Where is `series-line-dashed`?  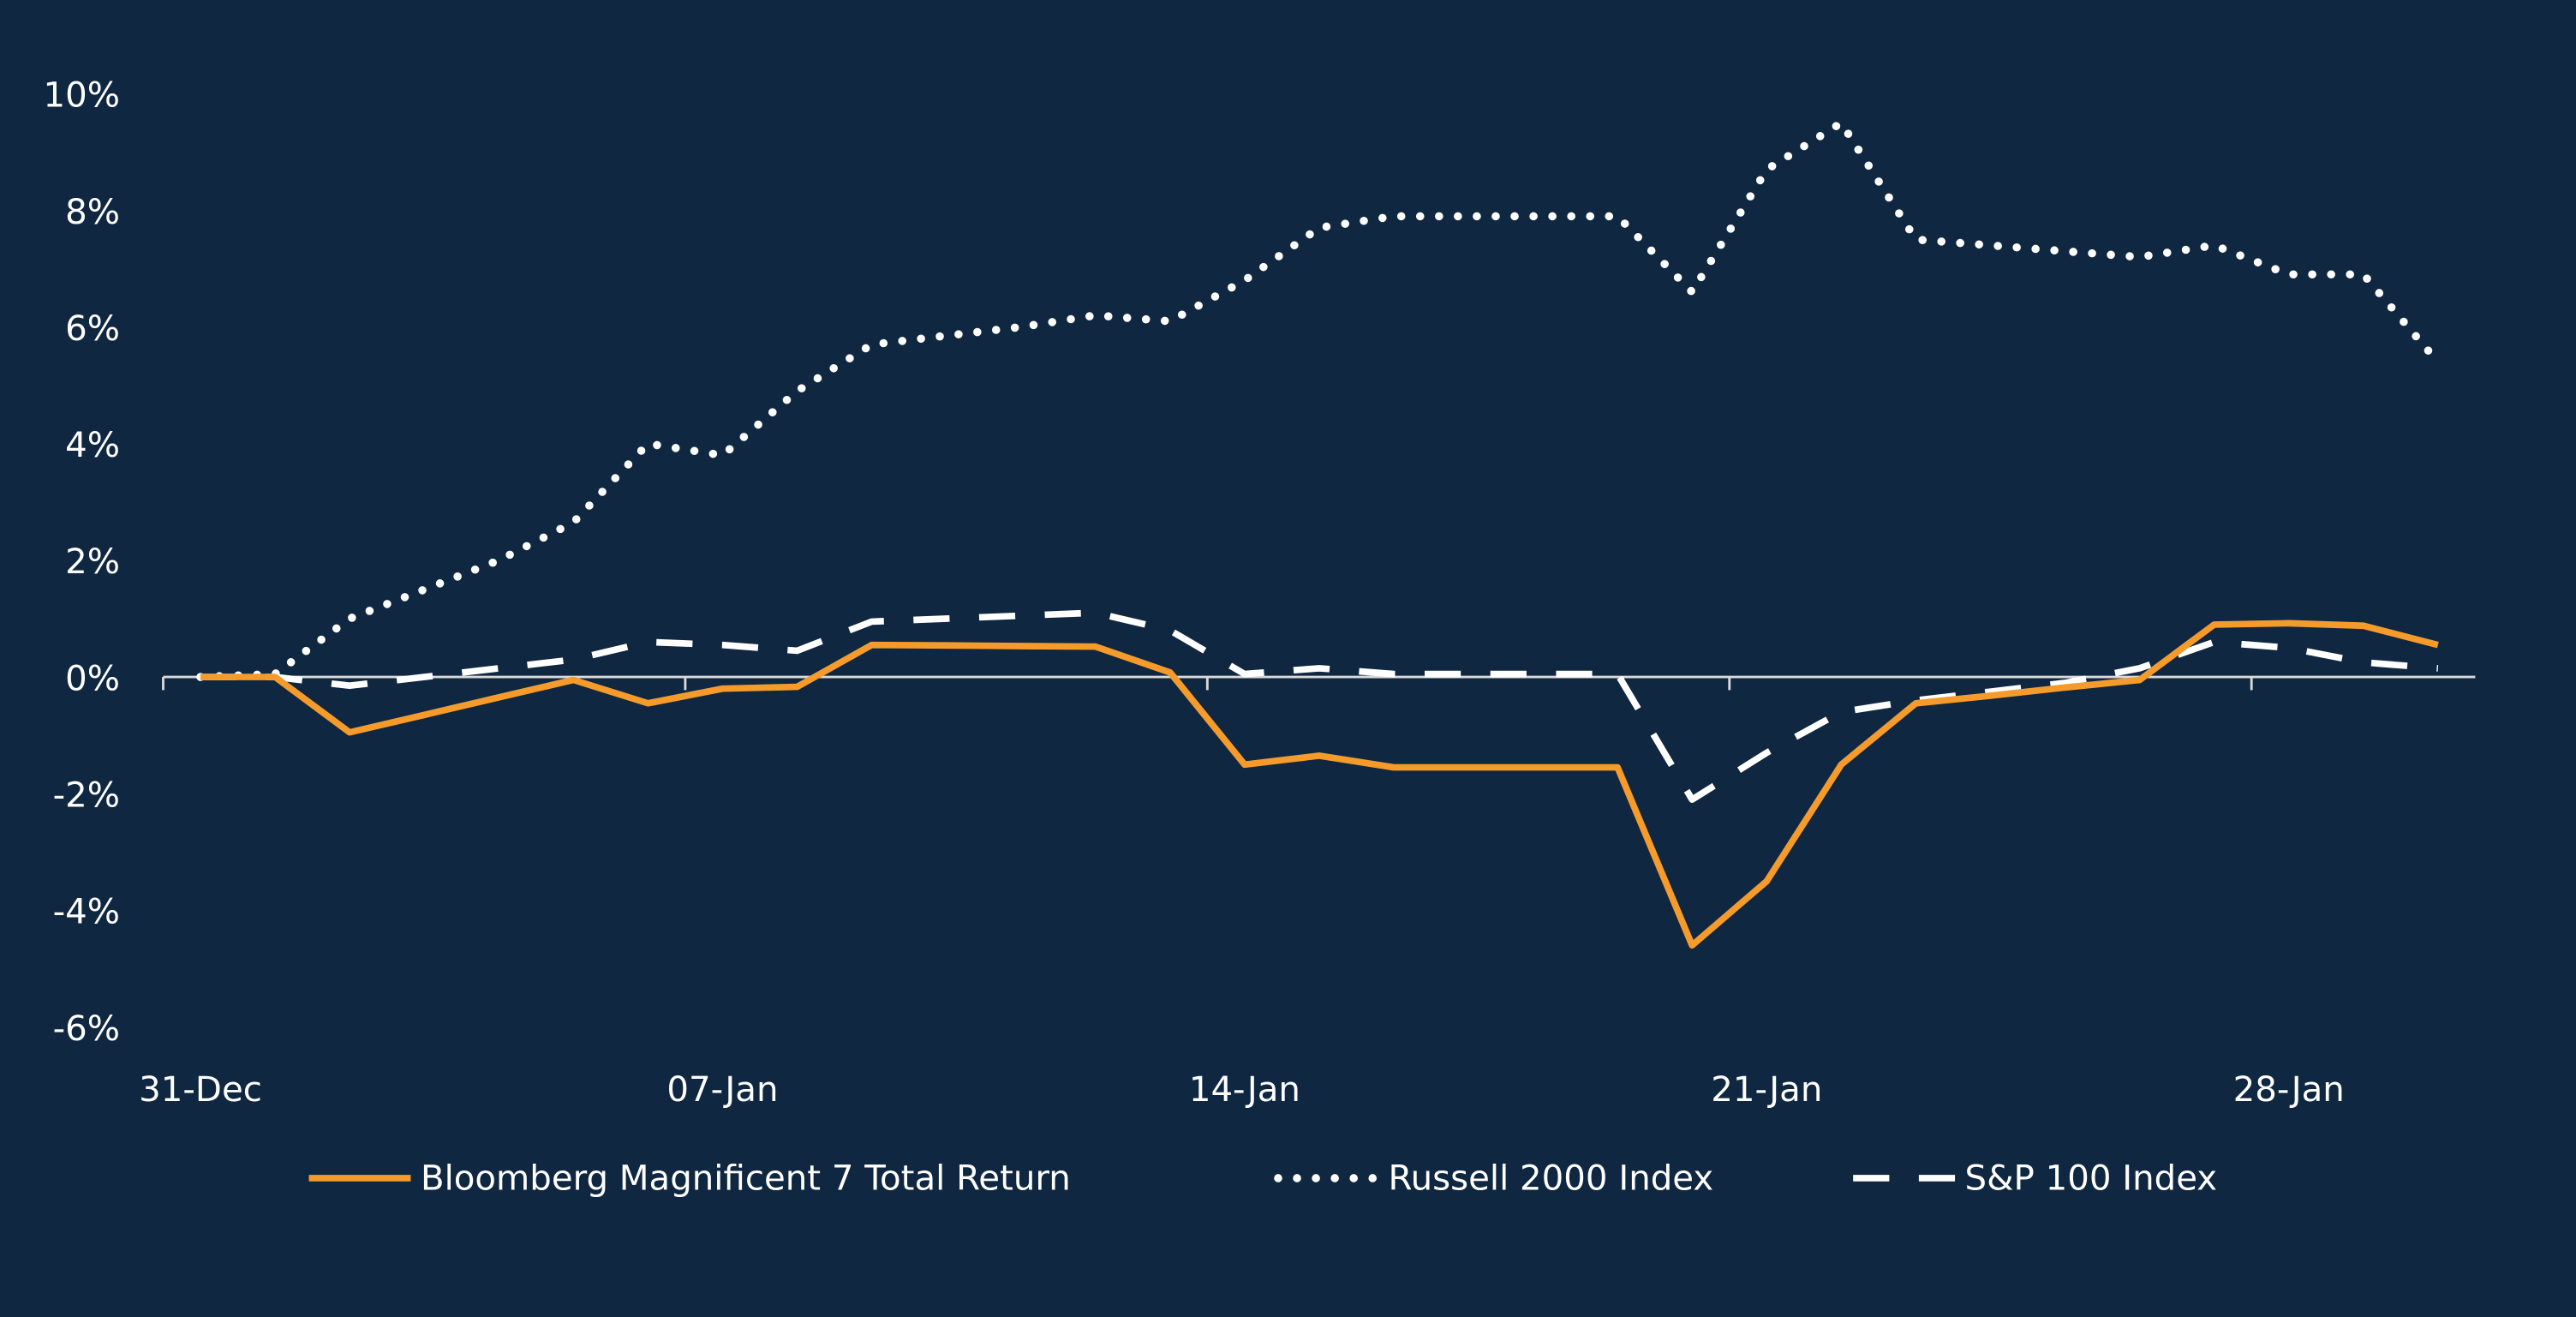 series-line-dashed is located at coordinates (1320, 706).